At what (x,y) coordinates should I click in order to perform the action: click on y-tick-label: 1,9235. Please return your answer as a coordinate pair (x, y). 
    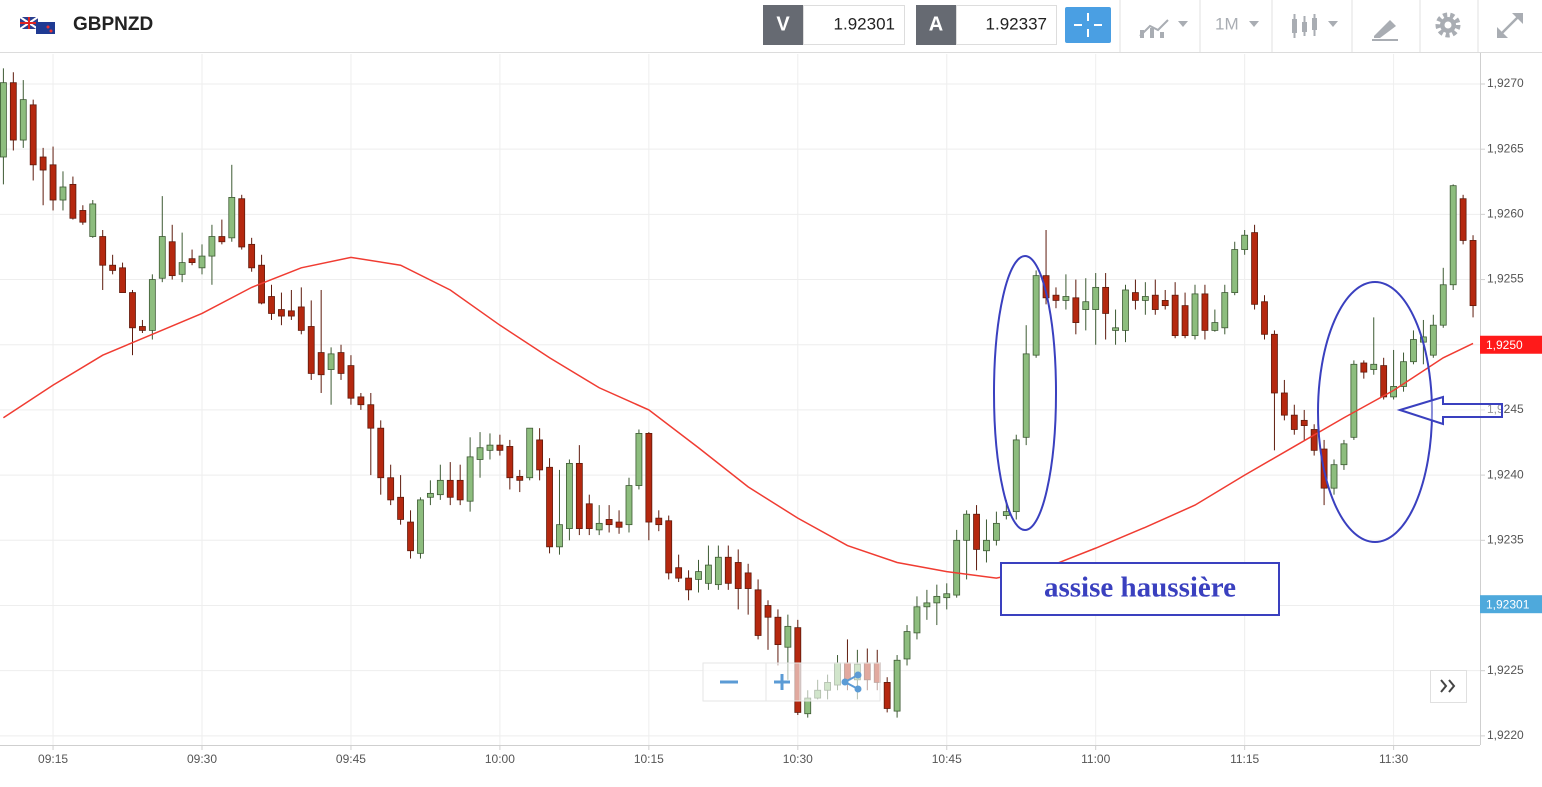
    Looking at the image, I should click on (1505, 539).